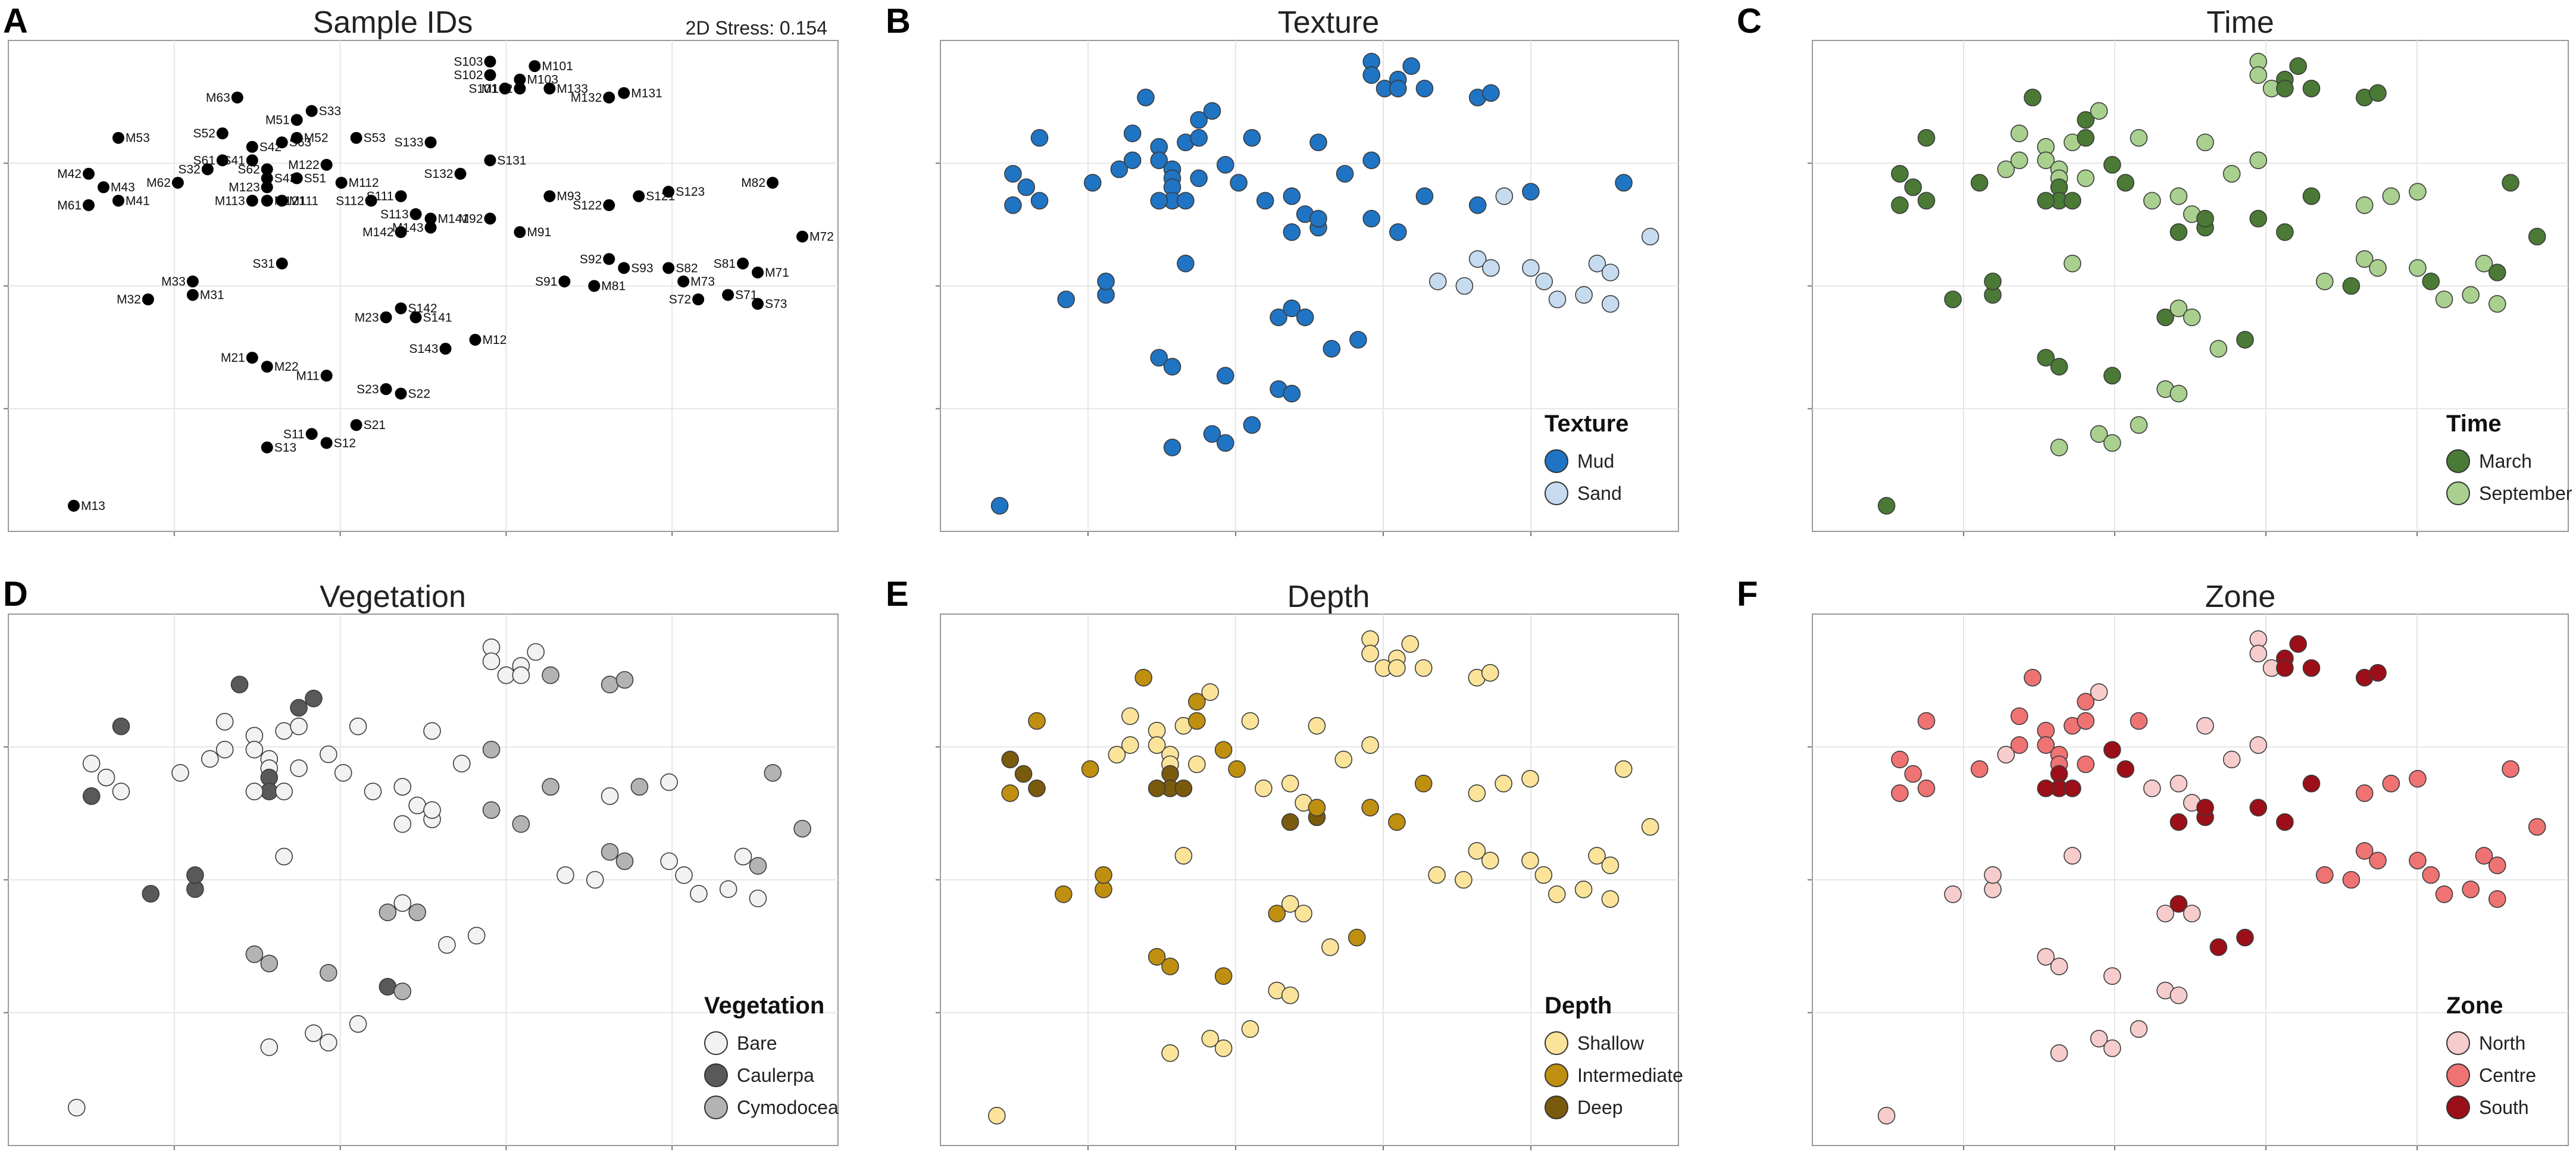 The height and width of the screenshot is (1158, 2576). I want to click on data-point-M73, so click(2431, 875).